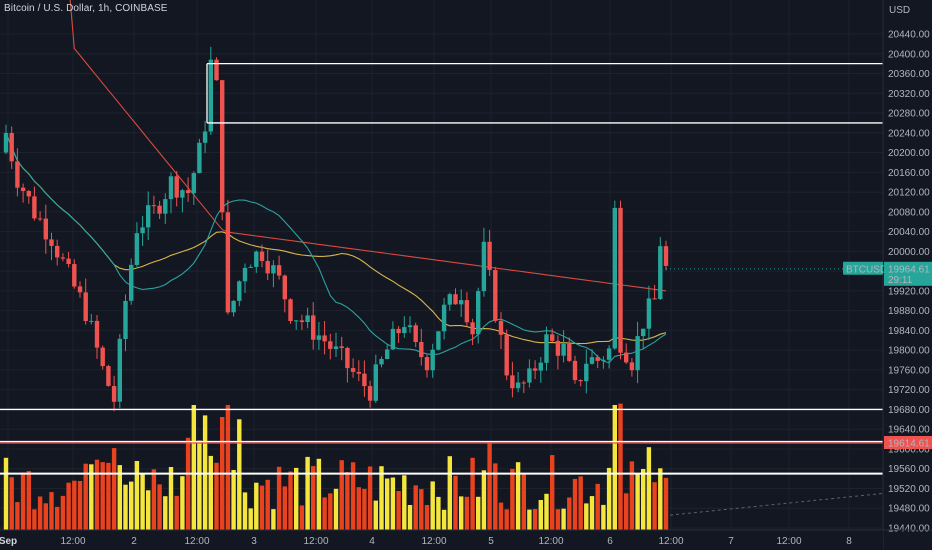 This screenshot has height=550, width=932. I want to click on price-tick-label: 20200.00, so click(909, 153).